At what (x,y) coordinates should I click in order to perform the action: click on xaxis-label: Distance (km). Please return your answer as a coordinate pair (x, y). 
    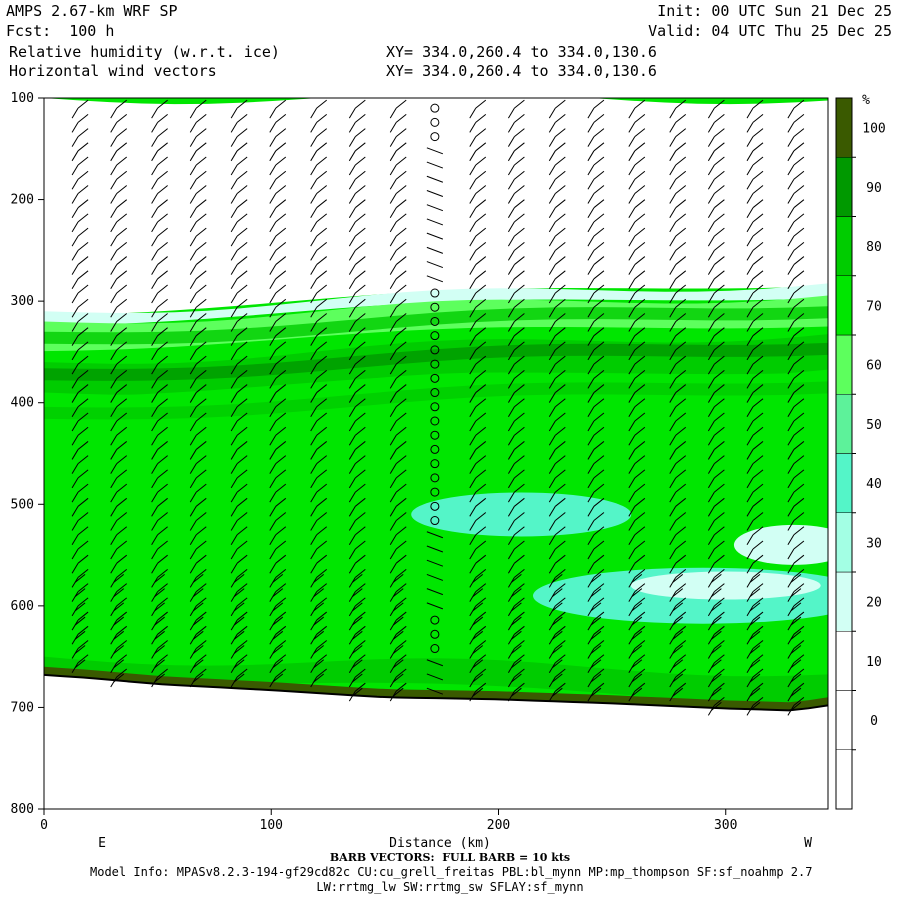
    Looking at the image, I should click on (440, 843).